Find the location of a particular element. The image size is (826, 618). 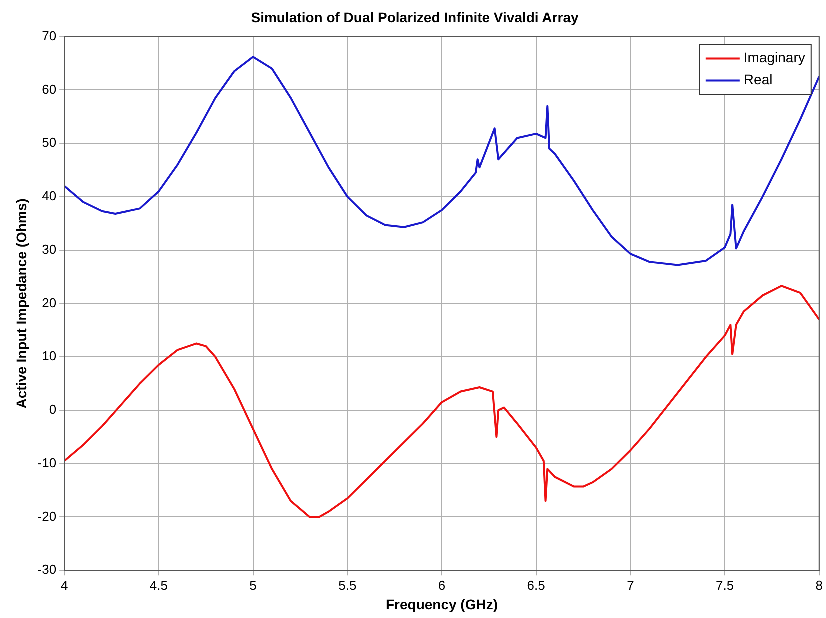

x-tick-label: 5.5 is located at coordinates (347, 585).